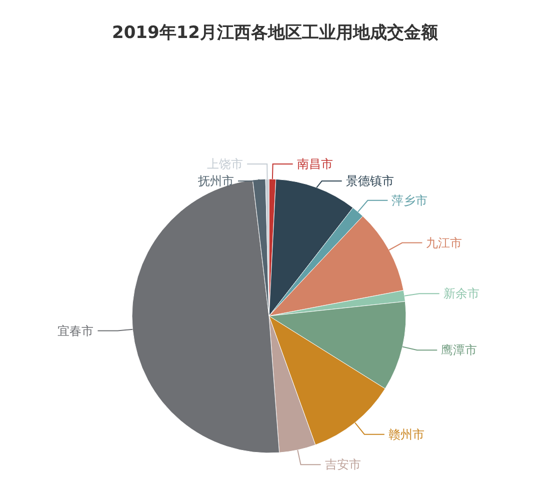 The height and width of the screenshot is (490, 550). What do you see at coordinates (314, 164) in the screenshot?
I see `slice-label: 南昌市` at bounding box center [314, 164].